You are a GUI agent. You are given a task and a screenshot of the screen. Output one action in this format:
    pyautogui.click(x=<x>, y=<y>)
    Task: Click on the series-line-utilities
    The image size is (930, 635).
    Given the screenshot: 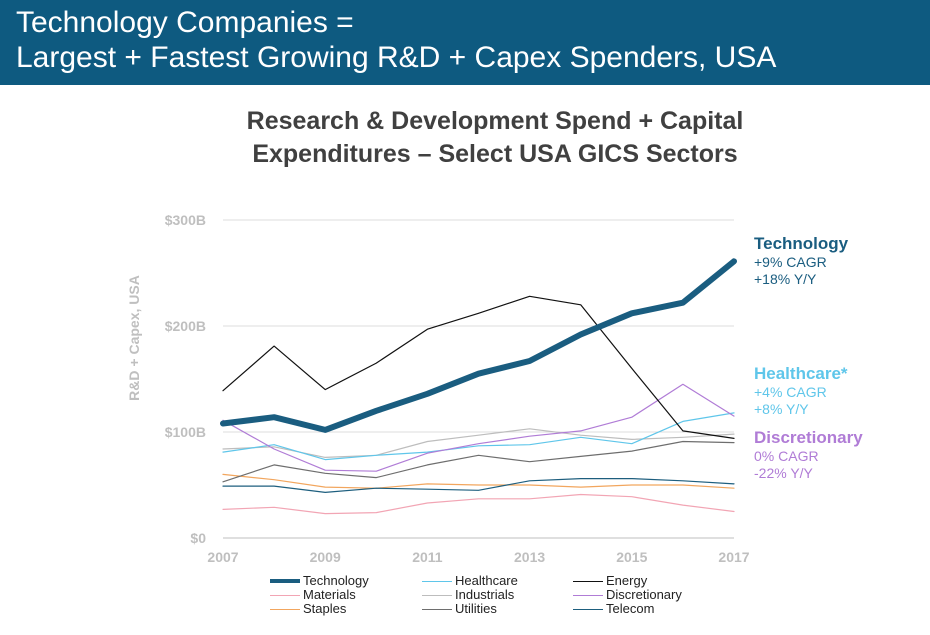 What is the action you would take?
    pyautogui.click(x=478, y=461)
    